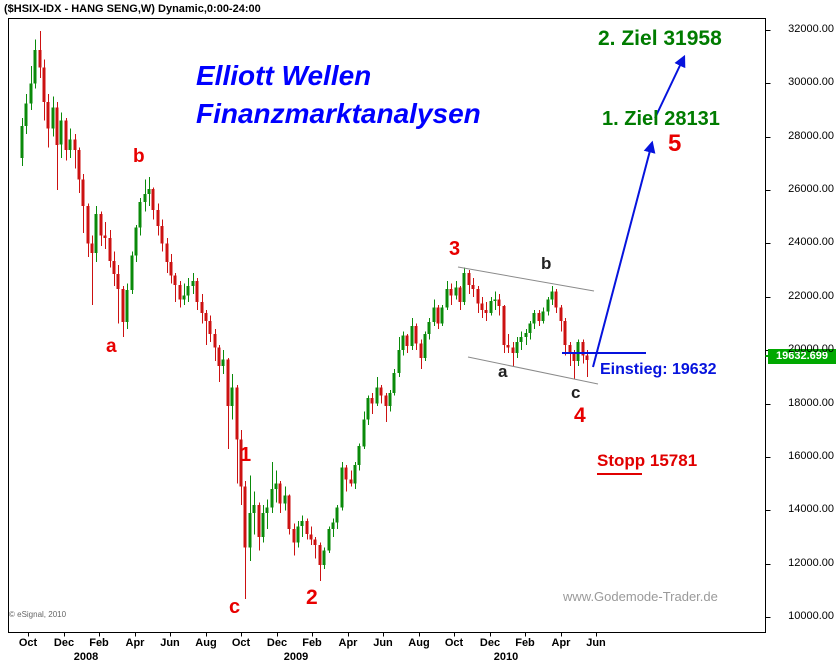 The height and width of the screenshot is (667, 837). What do you see at coordinates (296, 657) in the screenshot?
I see `year-label: 2009` at bounding box center [296, 657].